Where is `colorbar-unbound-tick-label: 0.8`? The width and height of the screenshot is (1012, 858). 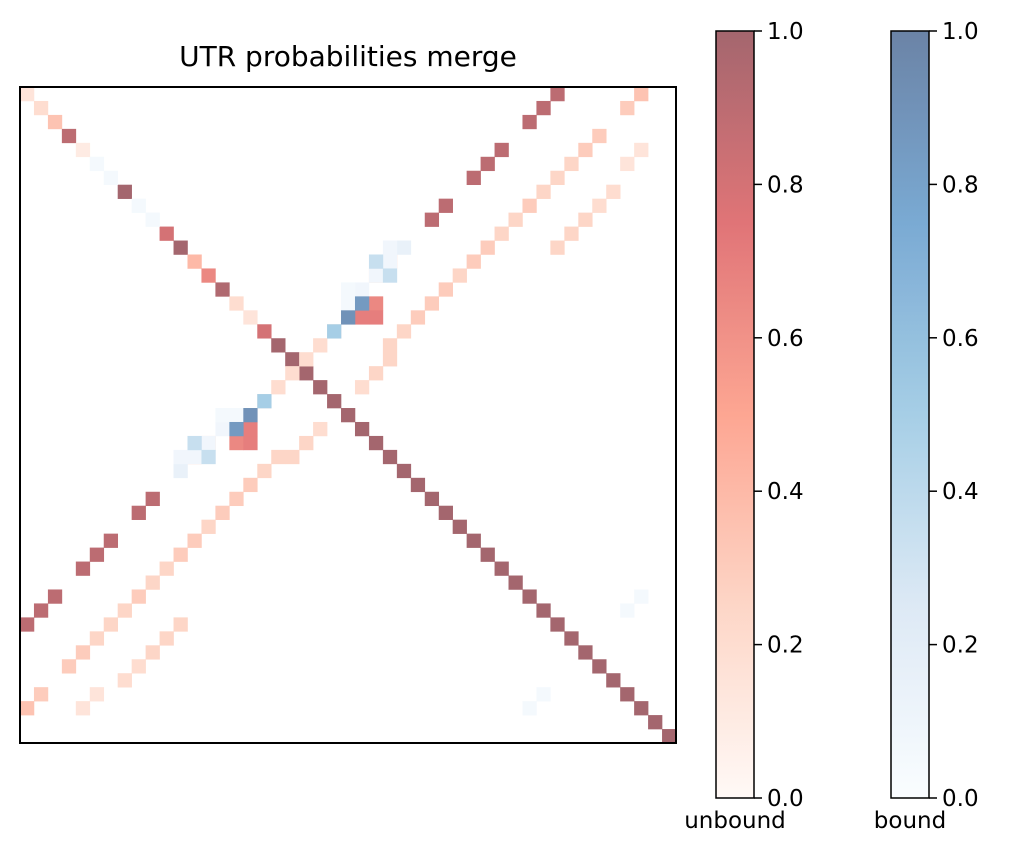
colorbar-unbound-tick-label: 0.8 is located at coordinates (785, 185).